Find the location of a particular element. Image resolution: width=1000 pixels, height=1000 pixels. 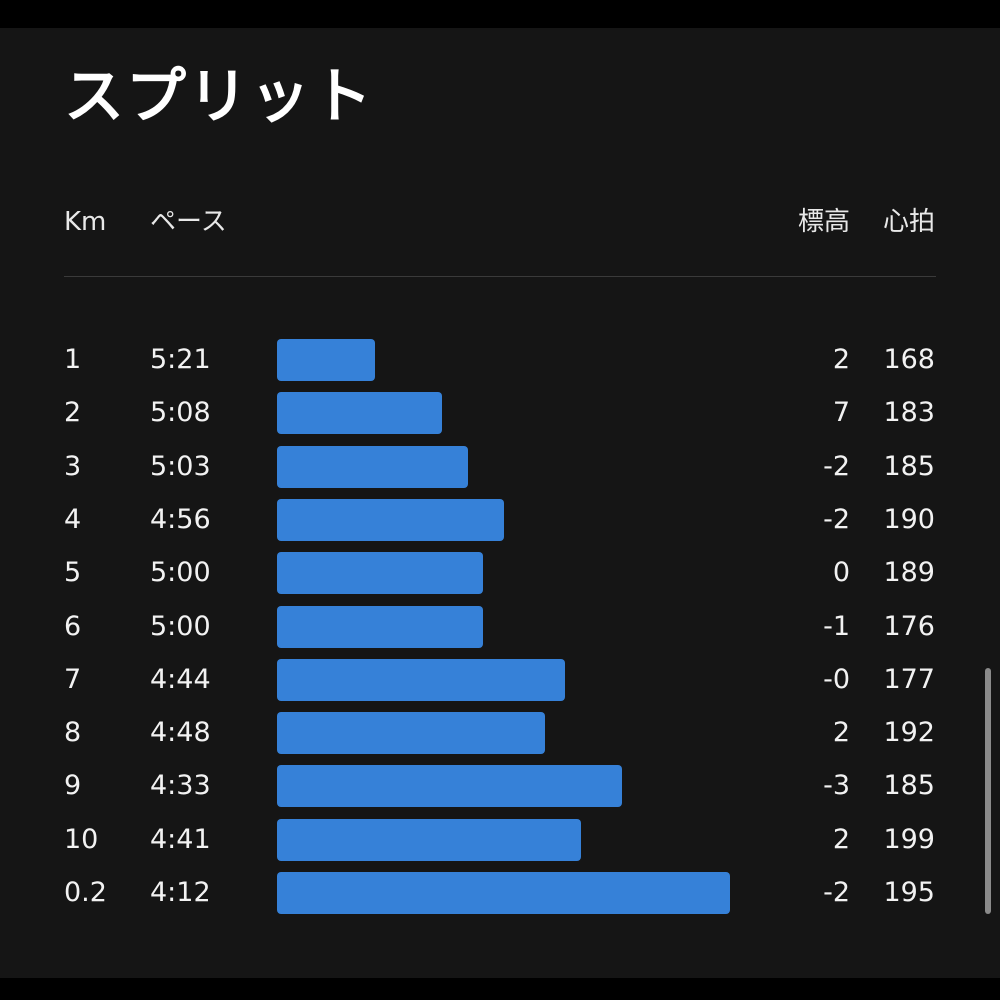

header-divider is located at coordinates (500, 276).